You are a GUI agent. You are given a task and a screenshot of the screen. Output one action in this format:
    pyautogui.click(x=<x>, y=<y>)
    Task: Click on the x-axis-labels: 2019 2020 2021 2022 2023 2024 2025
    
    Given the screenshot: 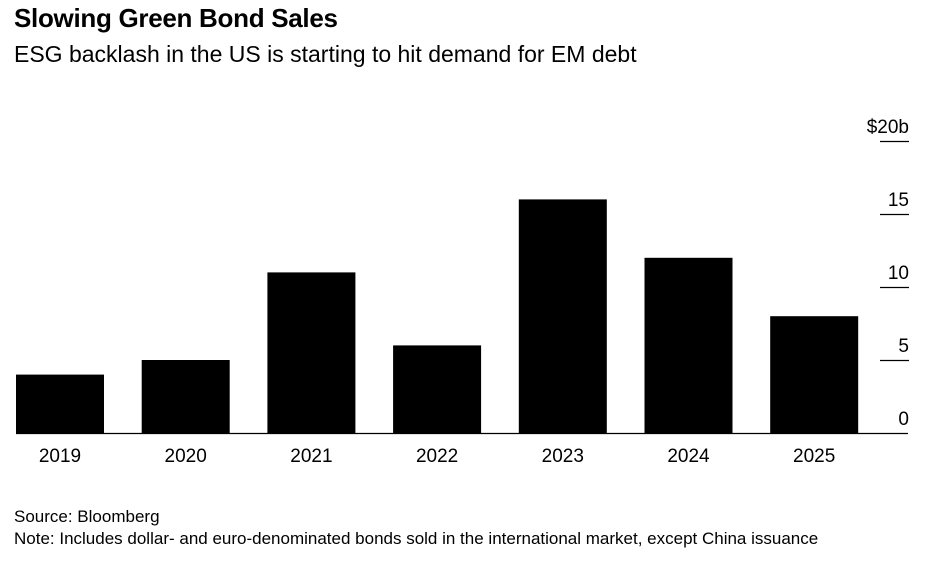 What is the action you would take?
    pyautogui.click(x=437, y=456)
    